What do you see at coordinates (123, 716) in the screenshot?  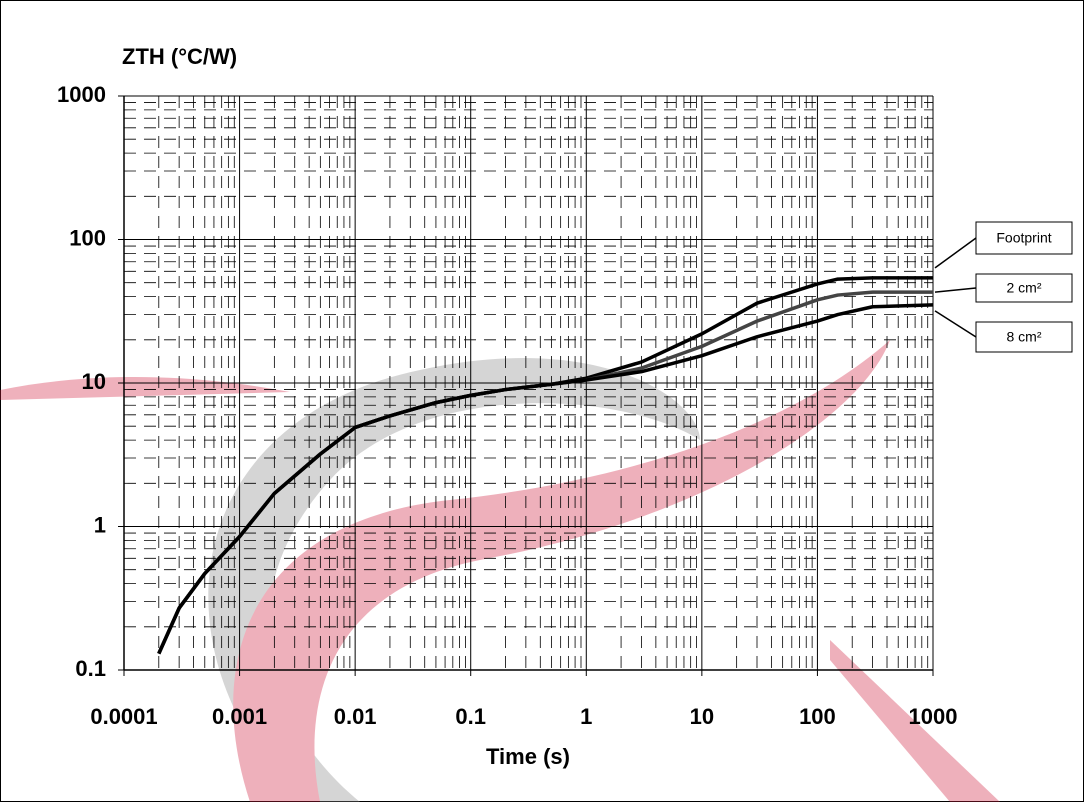 I see `x-tick-label: 0.0001` at bounding box center [123, 716].